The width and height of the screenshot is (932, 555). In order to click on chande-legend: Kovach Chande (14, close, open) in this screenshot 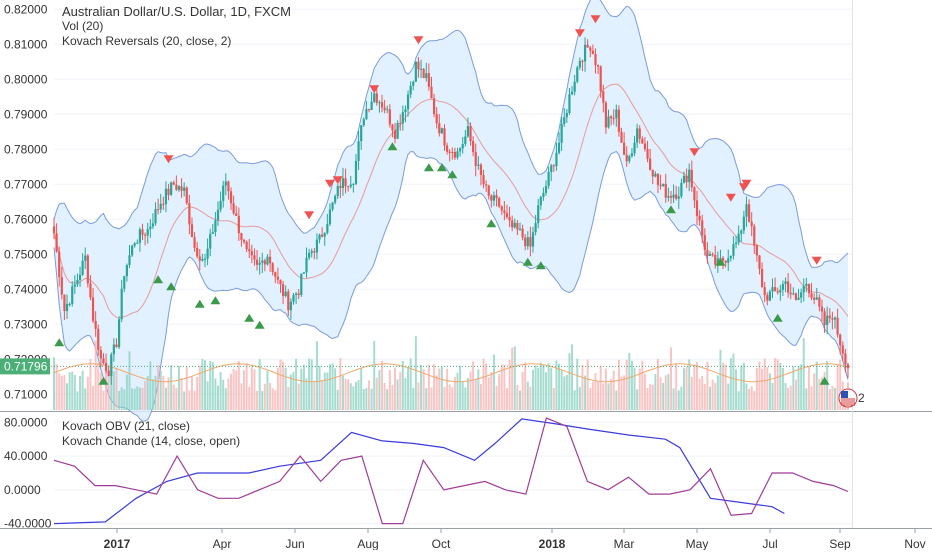, I will do `click(151, 441)`.